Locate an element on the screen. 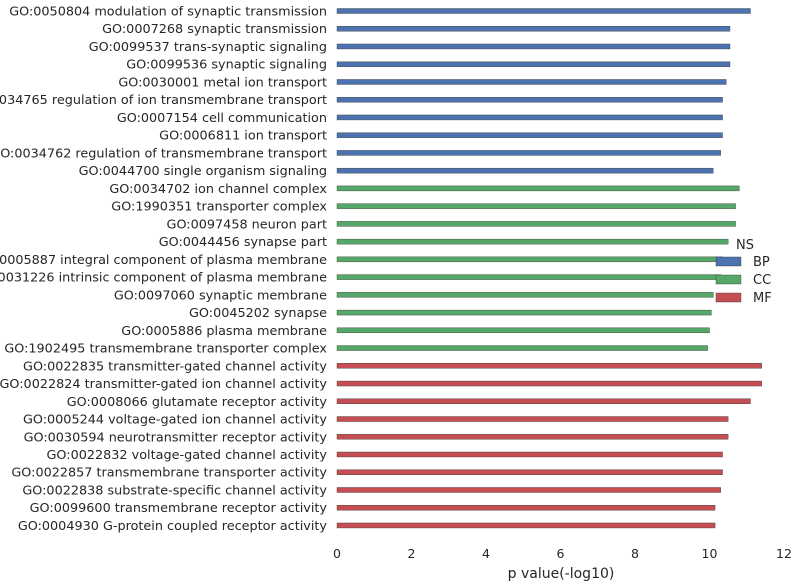  x-tick-label: 6 is located at coordinates (561, 553).